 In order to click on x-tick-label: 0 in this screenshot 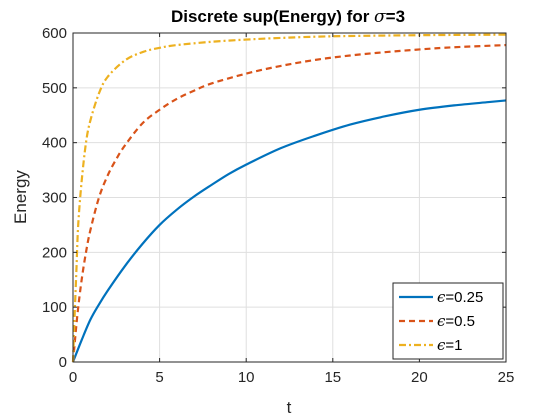, I will do `click(73, 377)`.